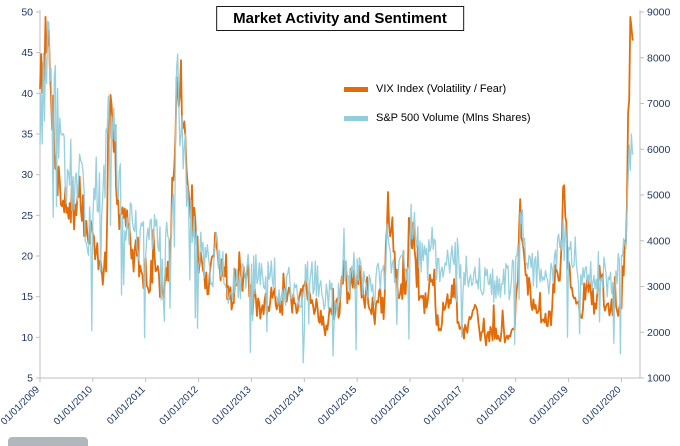 This screenshot has height=446, width=680. Describe the element at coordinates (659, 287) in the screenshot. I see `right-axis-label: 3000` at that location.